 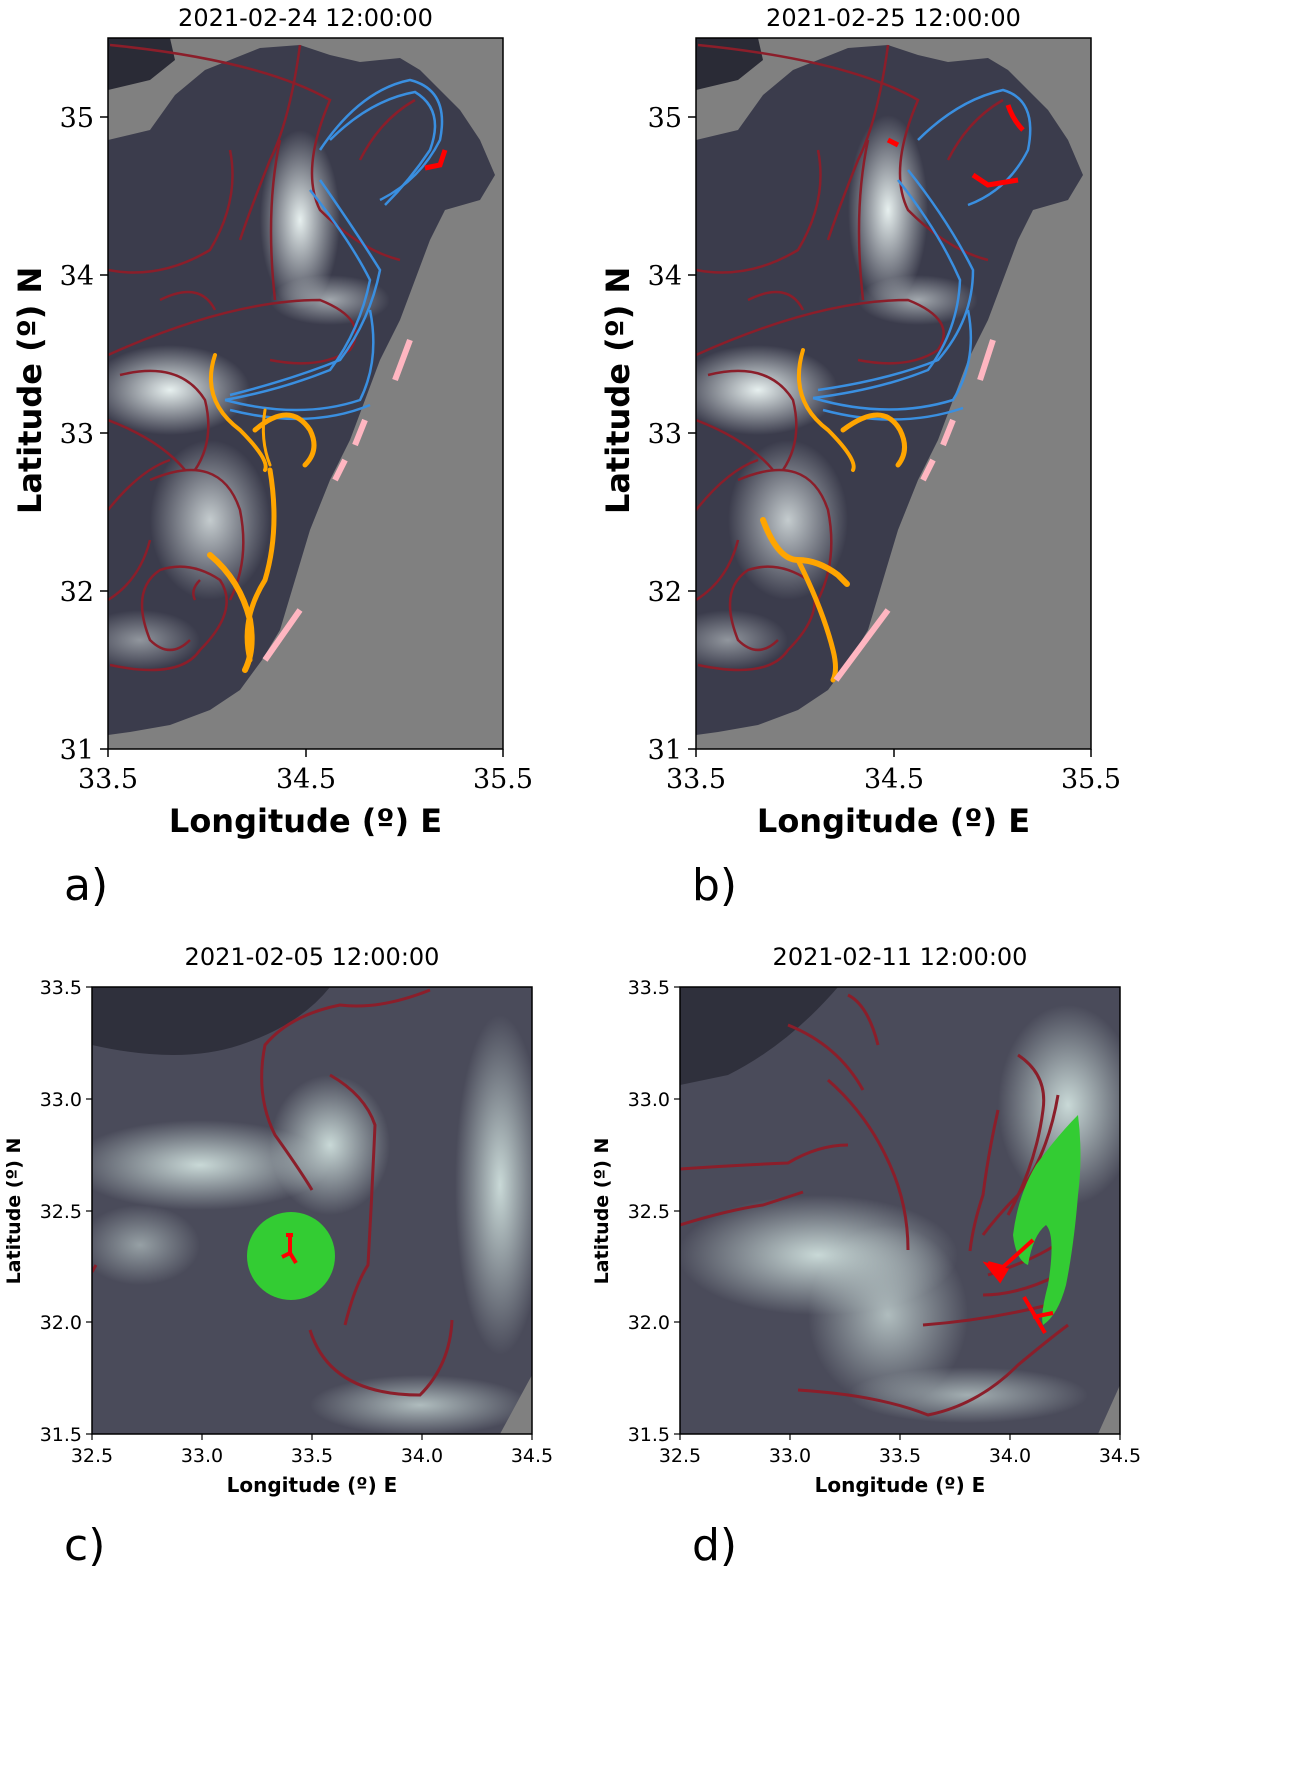 What do you see at coordinates (900, 957) in the screenshot?
I see `panel-d-title: 2021-02-11 12:00:00` at bounding box center [900, 957].